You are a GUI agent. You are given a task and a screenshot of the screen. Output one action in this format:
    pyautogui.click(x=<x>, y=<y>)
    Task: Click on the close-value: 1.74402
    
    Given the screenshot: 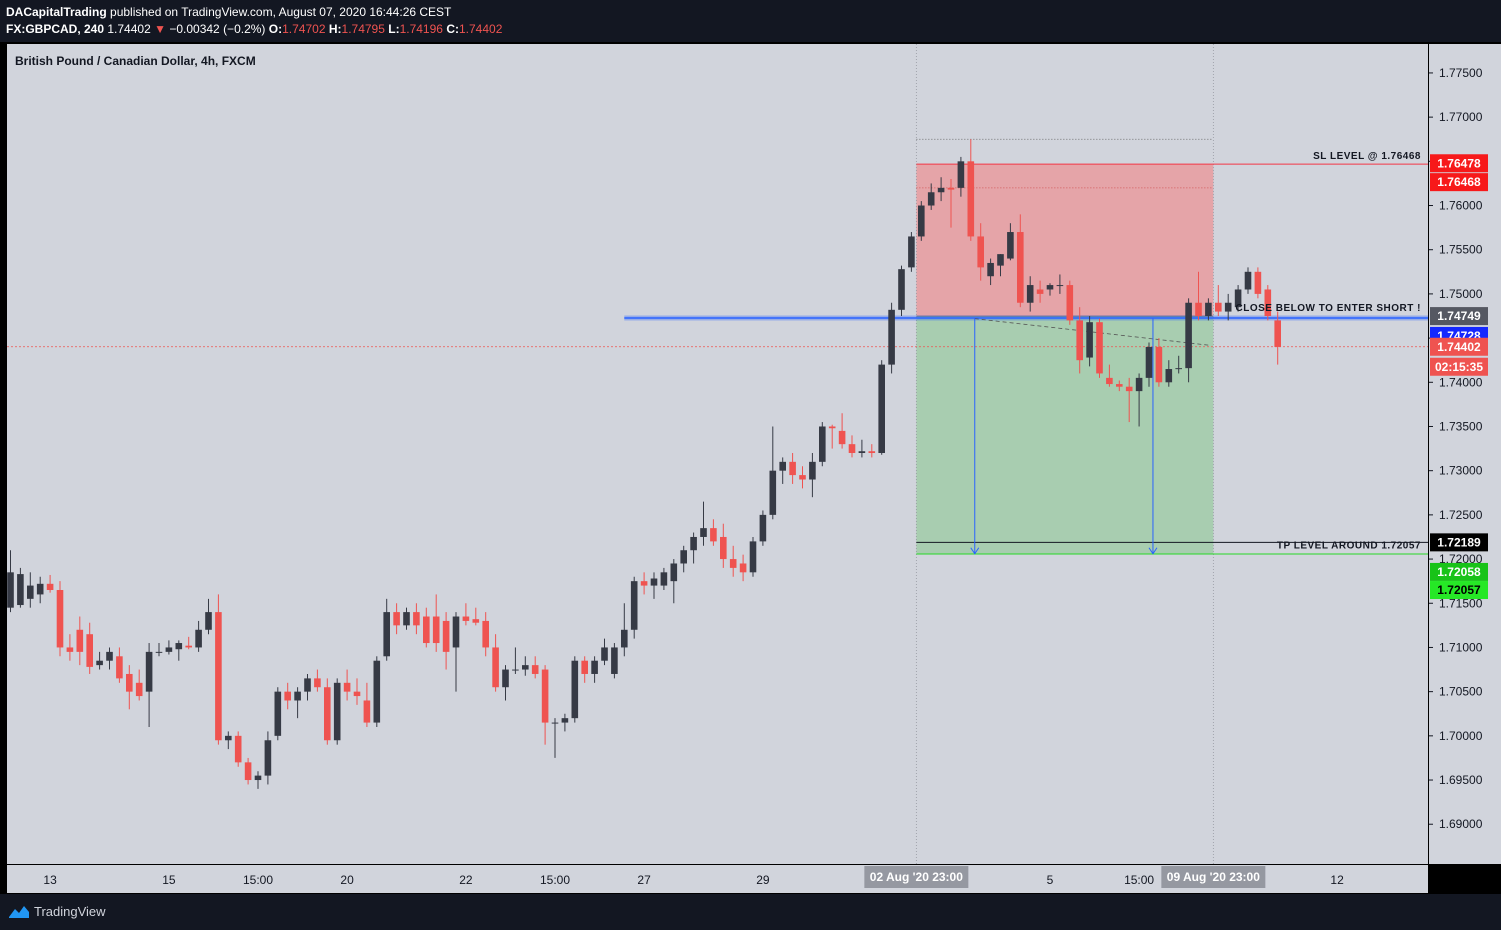 What is the action you would take?
    pyautogui.click(x=480, y=29)
    